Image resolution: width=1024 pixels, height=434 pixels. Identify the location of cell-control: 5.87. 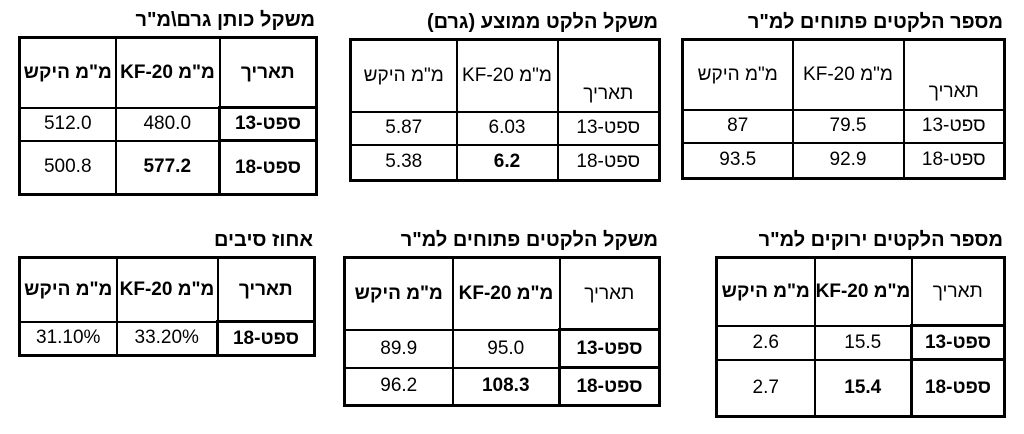
(403, 128).